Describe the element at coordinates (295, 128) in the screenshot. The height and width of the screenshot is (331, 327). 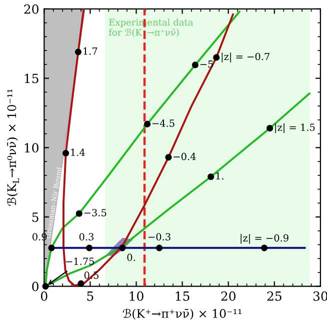
I see `annotation: |z| = 1.5` at that location.